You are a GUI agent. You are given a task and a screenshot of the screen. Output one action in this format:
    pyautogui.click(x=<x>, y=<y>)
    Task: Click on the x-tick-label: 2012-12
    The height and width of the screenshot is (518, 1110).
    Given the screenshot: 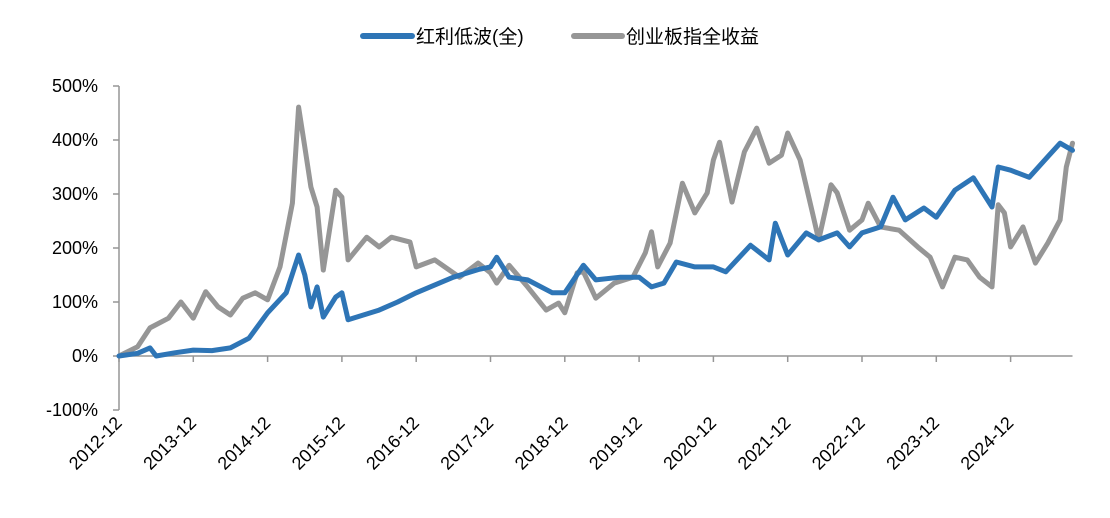 What is the action you would take?
    pyautogui.click(x=95, y=443)
    